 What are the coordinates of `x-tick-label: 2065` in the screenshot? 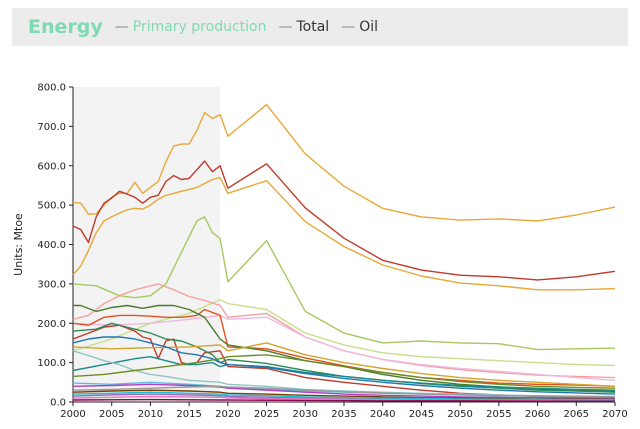 It's located at (576, 414).